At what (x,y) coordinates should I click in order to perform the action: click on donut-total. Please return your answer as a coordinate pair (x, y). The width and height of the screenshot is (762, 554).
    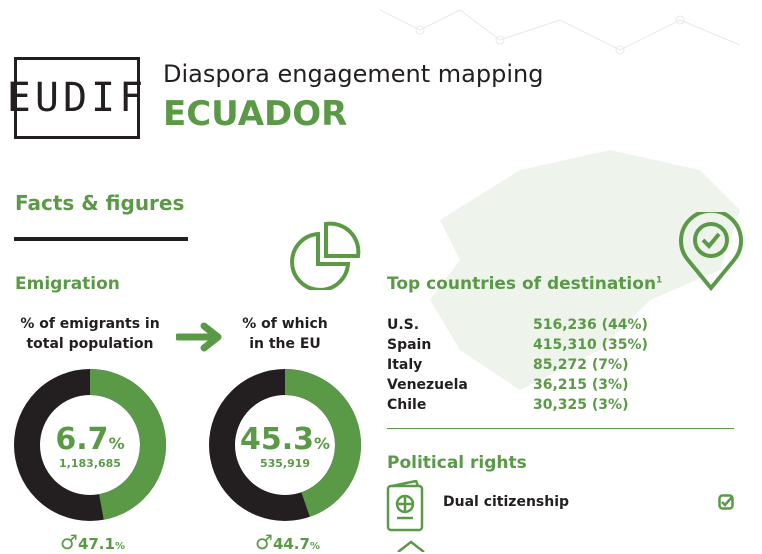
    Looking at the image, I should click on (90, 445).